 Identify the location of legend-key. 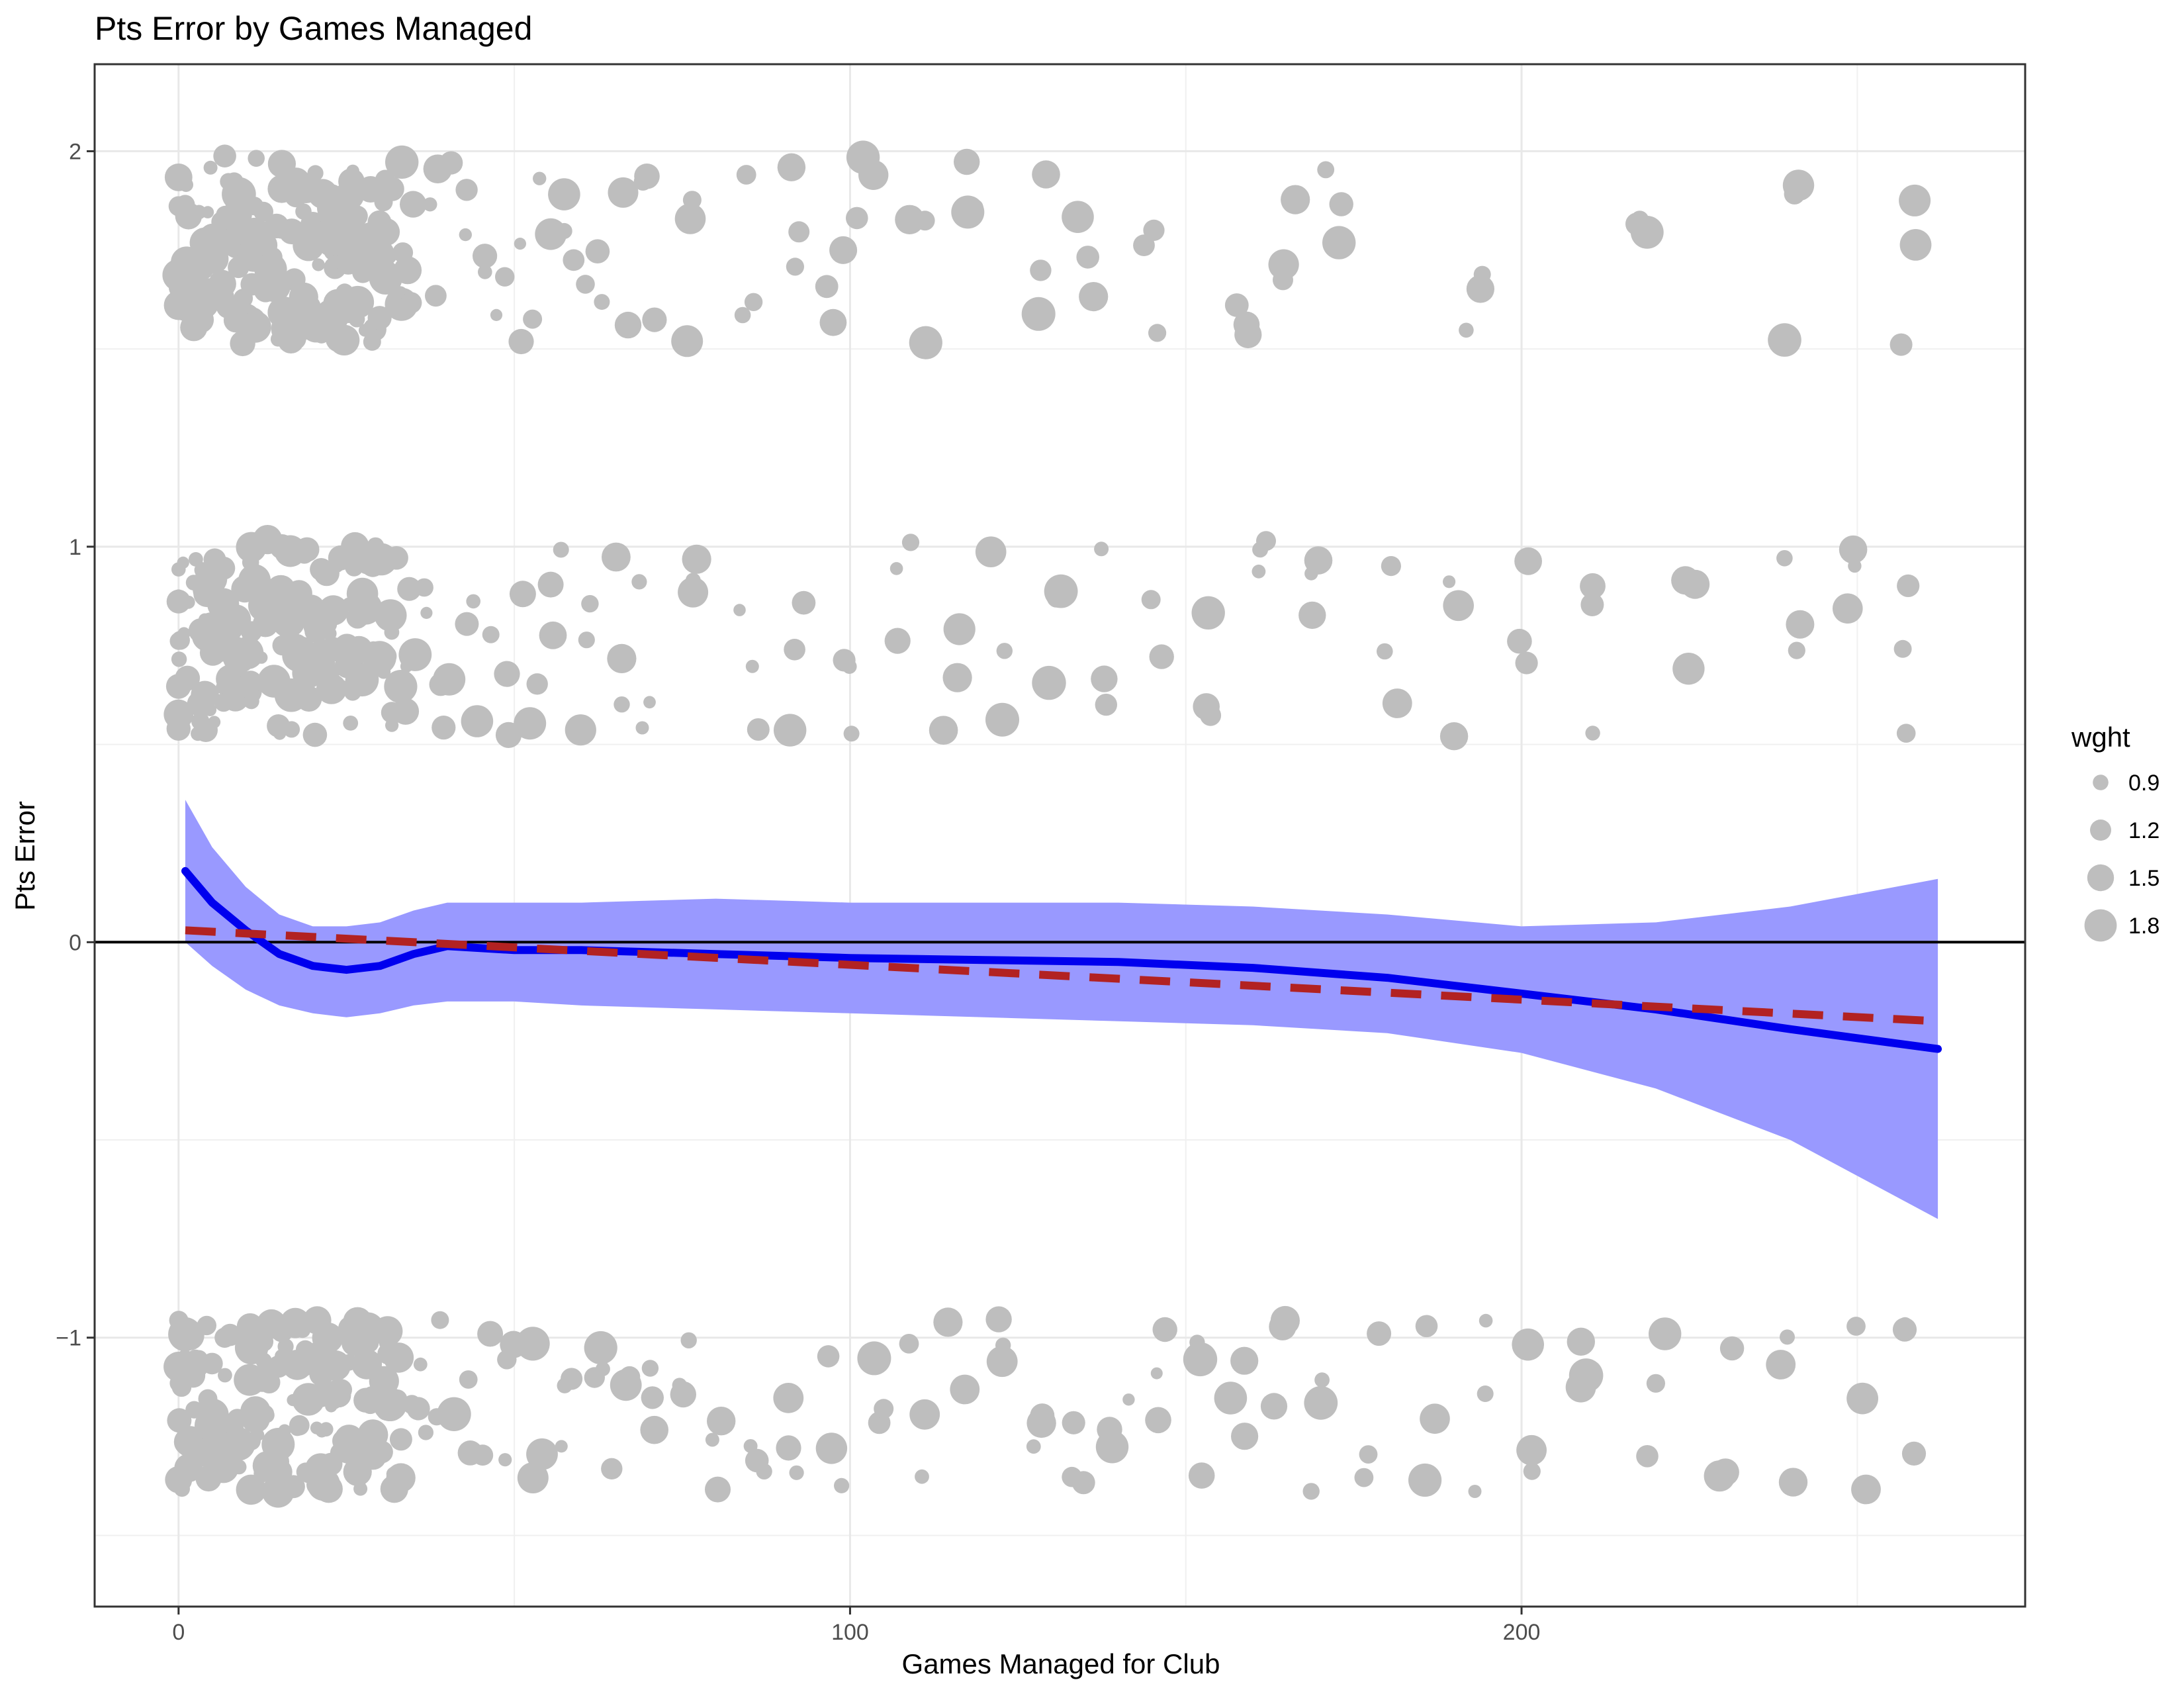
(2101, 782).